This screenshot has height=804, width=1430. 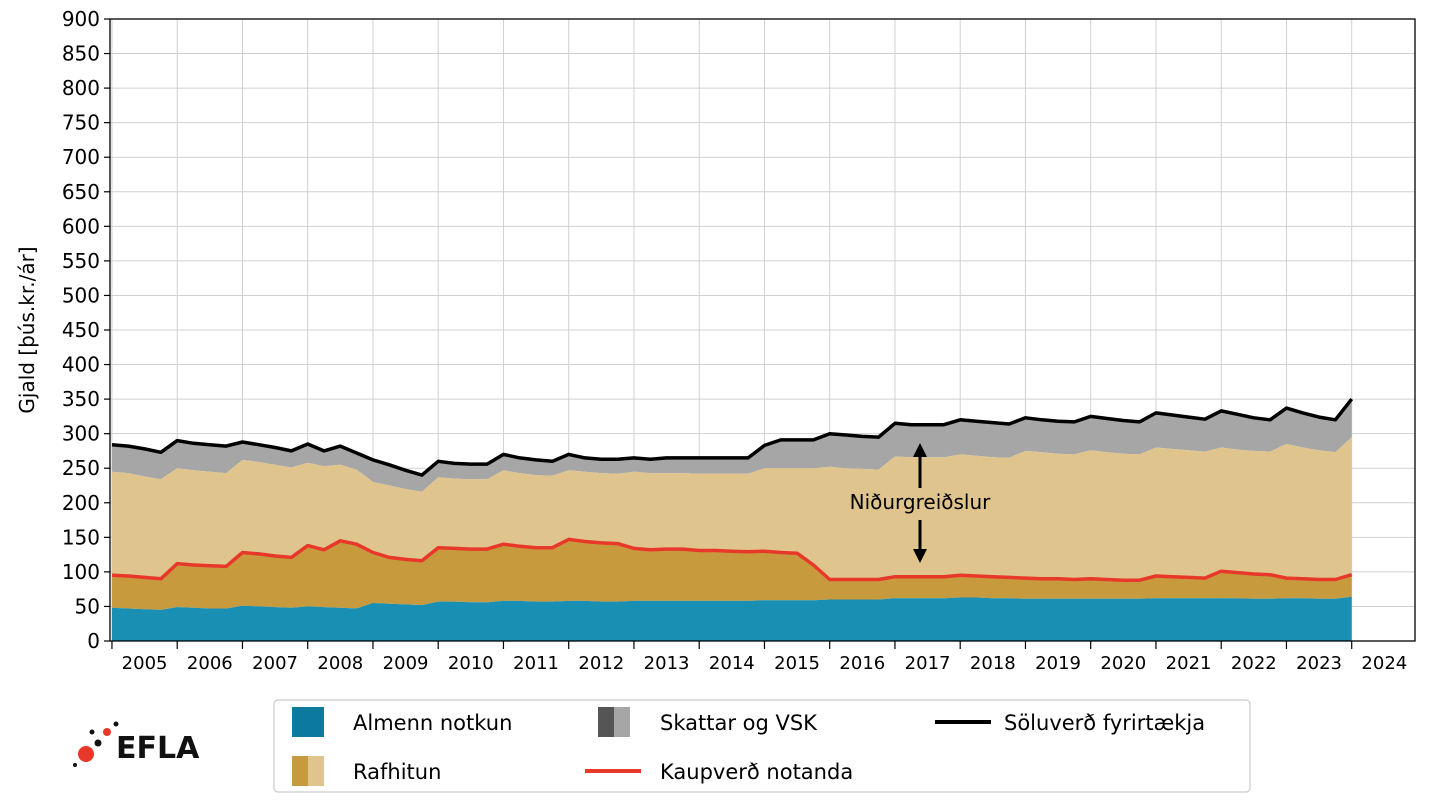 What do you see at coordinates (81, 157) in the screenshot?
I see `y-tick-label: 700` at bounding box center [81, 157].